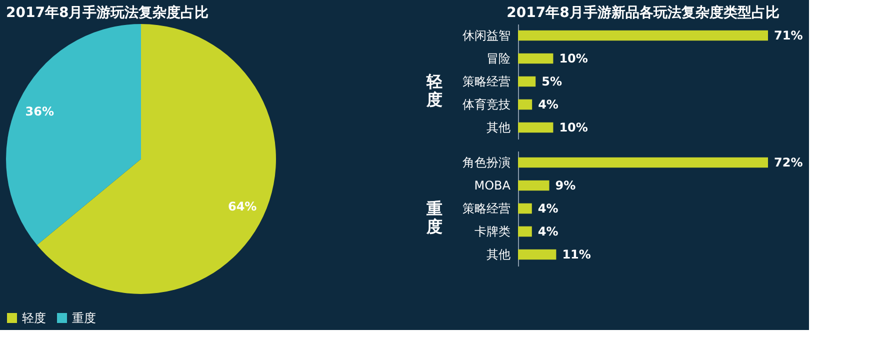 The width and height of the screenshot is (873, 349). I want to click on y-tick-label: 冒险, so click(498, 59).